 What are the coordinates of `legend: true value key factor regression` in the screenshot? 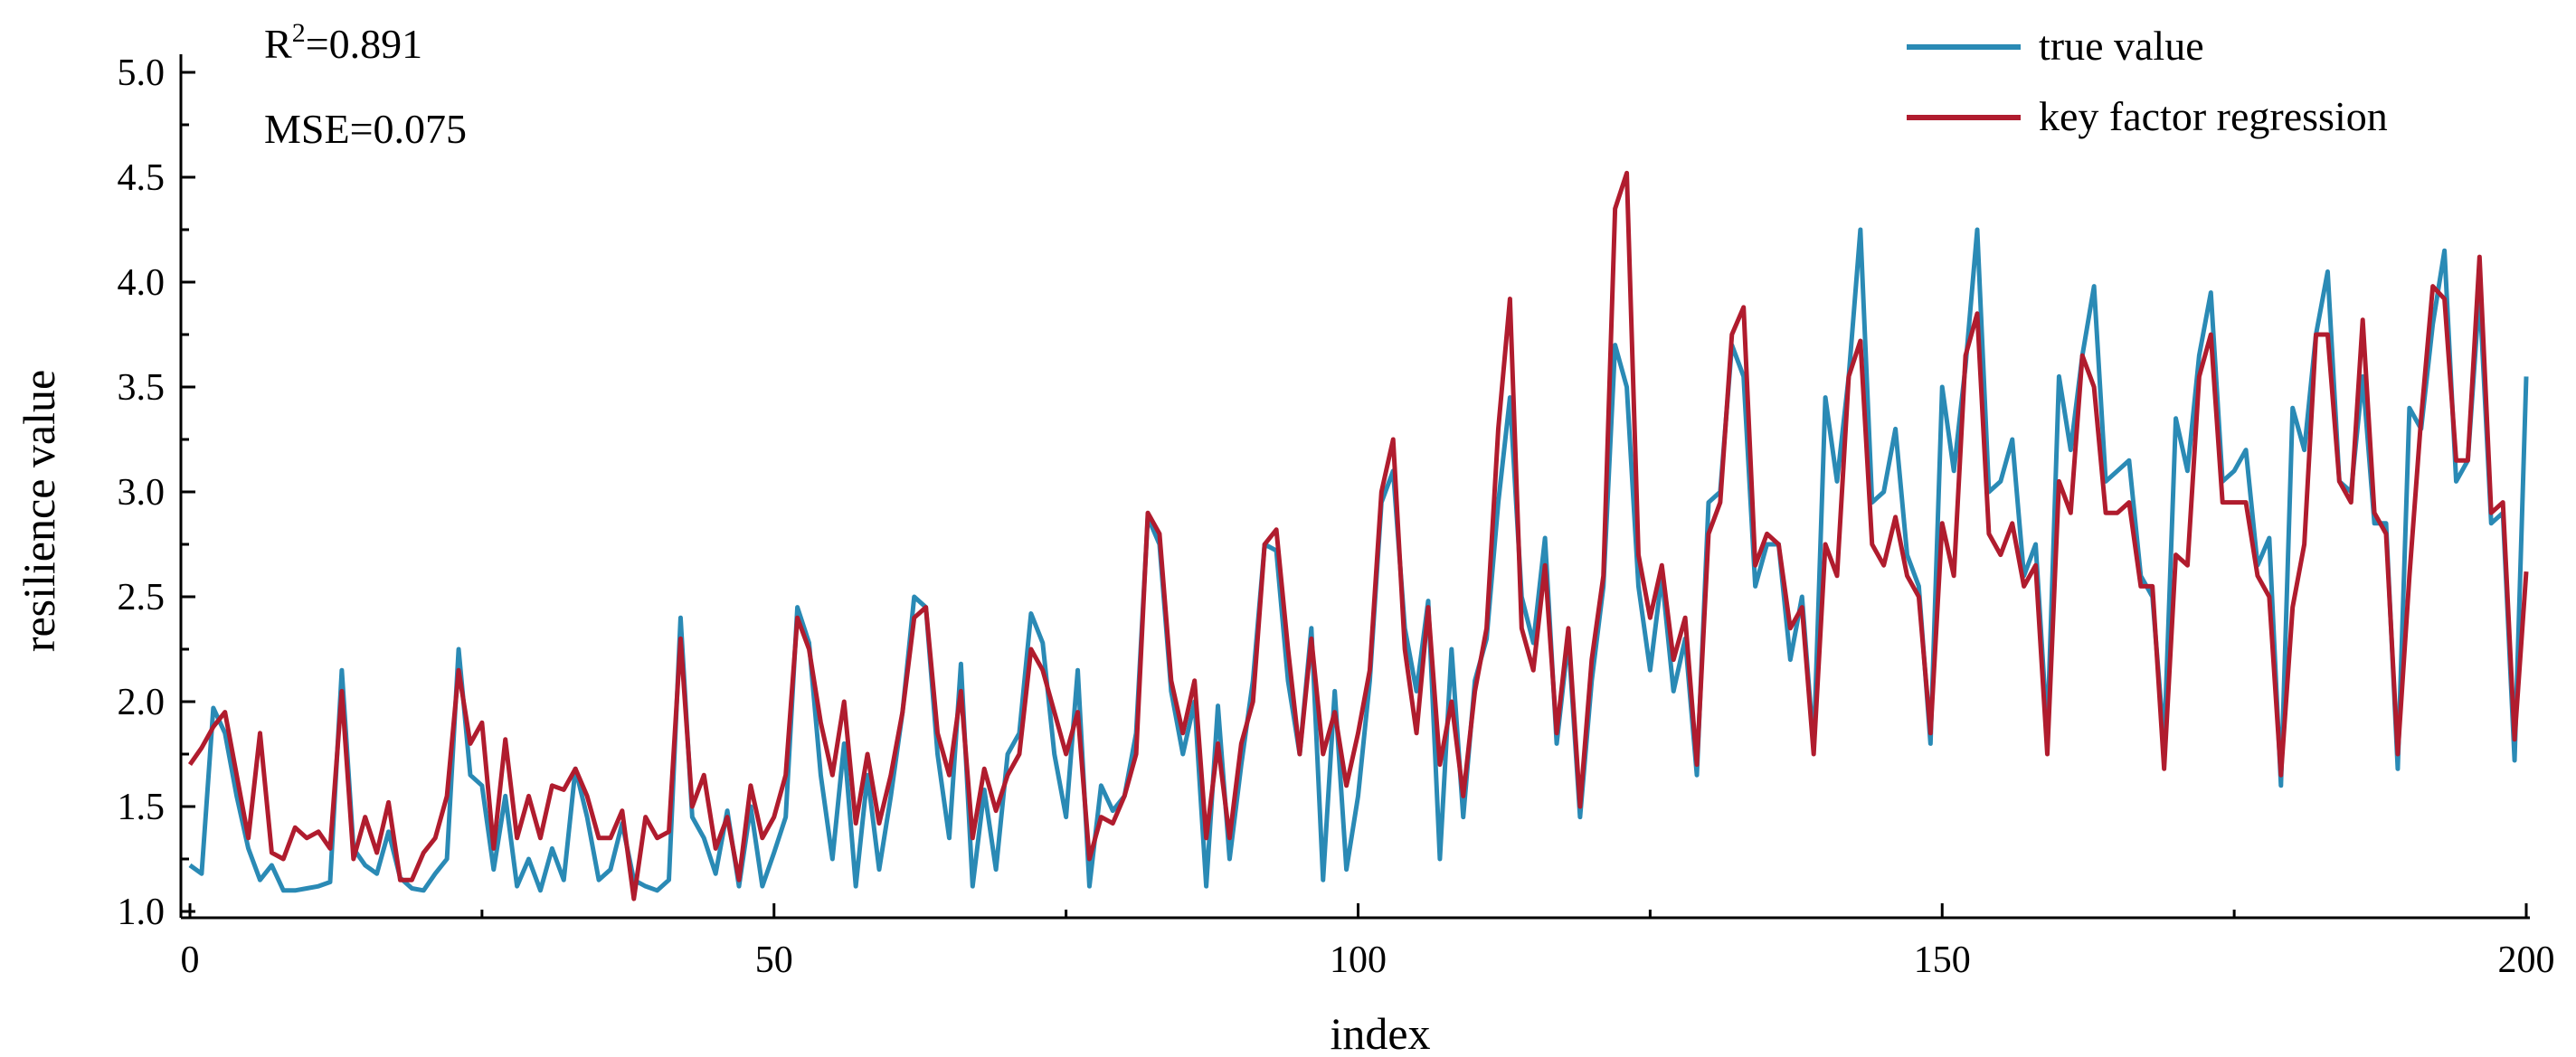 It's located at (2148, 81).